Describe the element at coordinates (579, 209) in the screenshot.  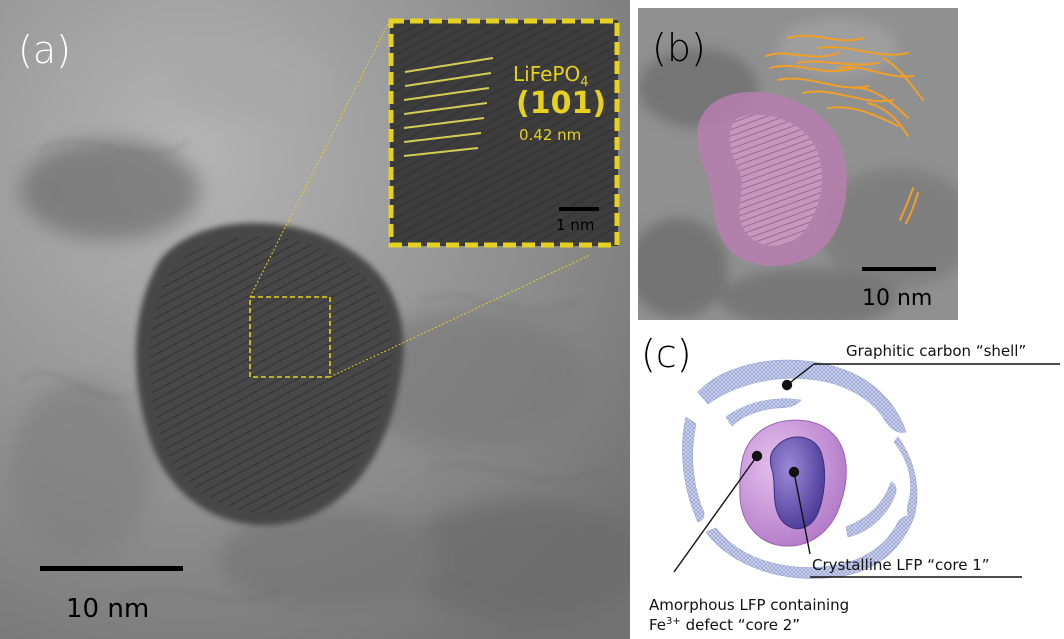
I see `inset-scale-bar` at that location.